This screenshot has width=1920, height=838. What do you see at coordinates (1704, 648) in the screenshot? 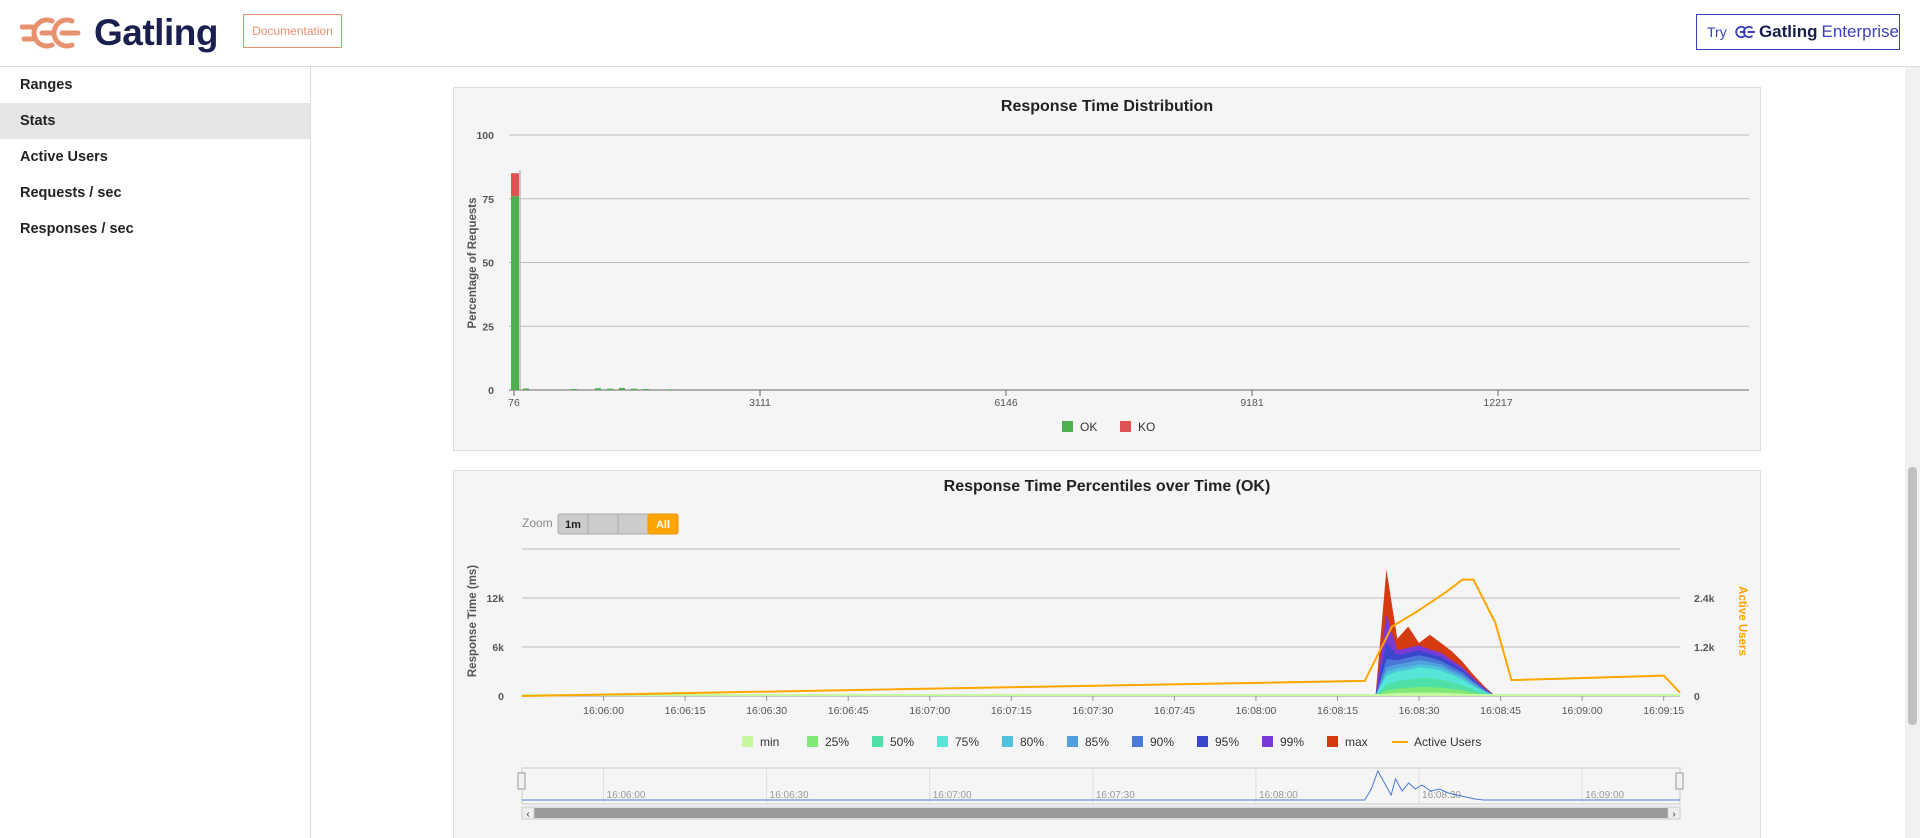
I see `y2-tick-label: 1.2k` at bounding box center [1704, 648].